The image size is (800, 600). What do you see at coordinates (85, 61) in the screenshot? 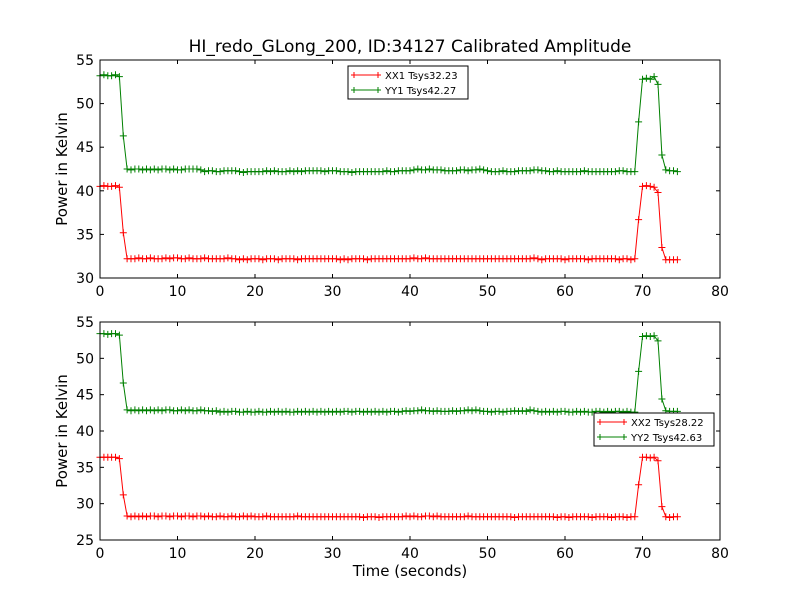
I see `y-tick-label: 55` at bounding box center [85, 61].